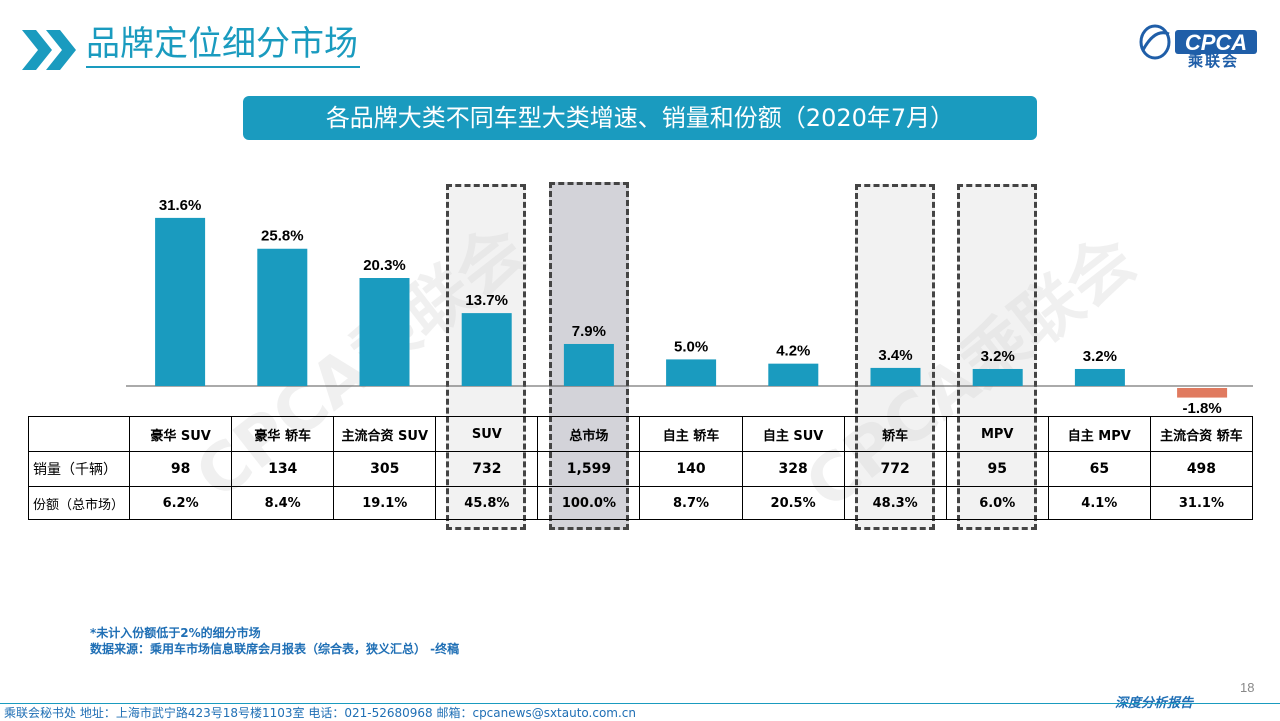  Describe the element at coordinates (384, 265) in the screenshot. I see `bar-value-label: 20.3%` at that location.